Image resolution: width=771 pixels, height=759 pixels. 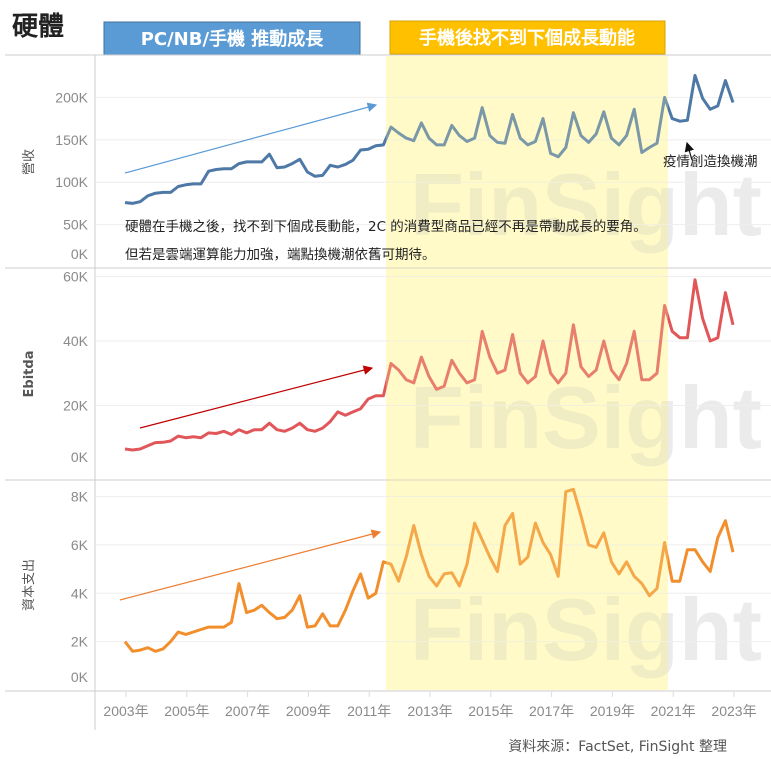 What do you see at coordinates (186, 711) in the screenshot?
I see `x-tick-label: 2005年` at bounding box center [186, 711].